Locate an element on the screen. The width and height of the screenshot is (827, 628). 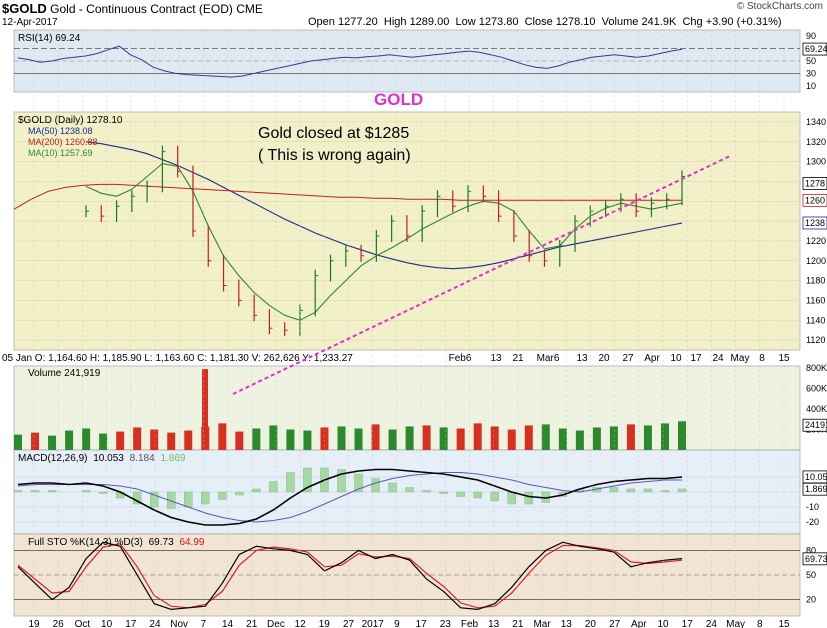
rsi-tick-30: 30 is located at coordinates (811, 73).